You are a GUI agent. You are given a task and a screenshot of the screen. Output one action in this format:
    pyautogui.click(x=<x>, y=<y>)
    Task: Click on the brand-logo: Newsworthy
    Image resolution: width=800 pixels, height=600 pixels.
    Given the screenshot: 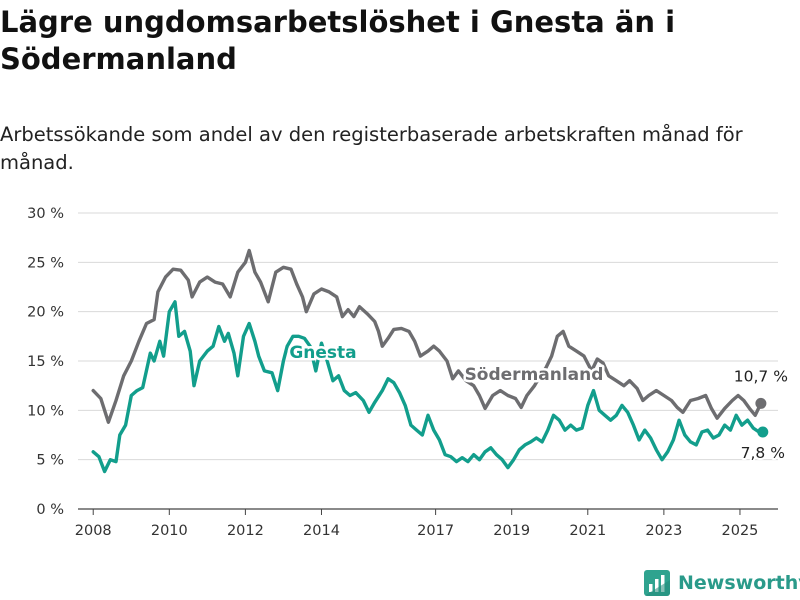 What is the action you would take?
    pyautogui.click(x=722, y=583)
    